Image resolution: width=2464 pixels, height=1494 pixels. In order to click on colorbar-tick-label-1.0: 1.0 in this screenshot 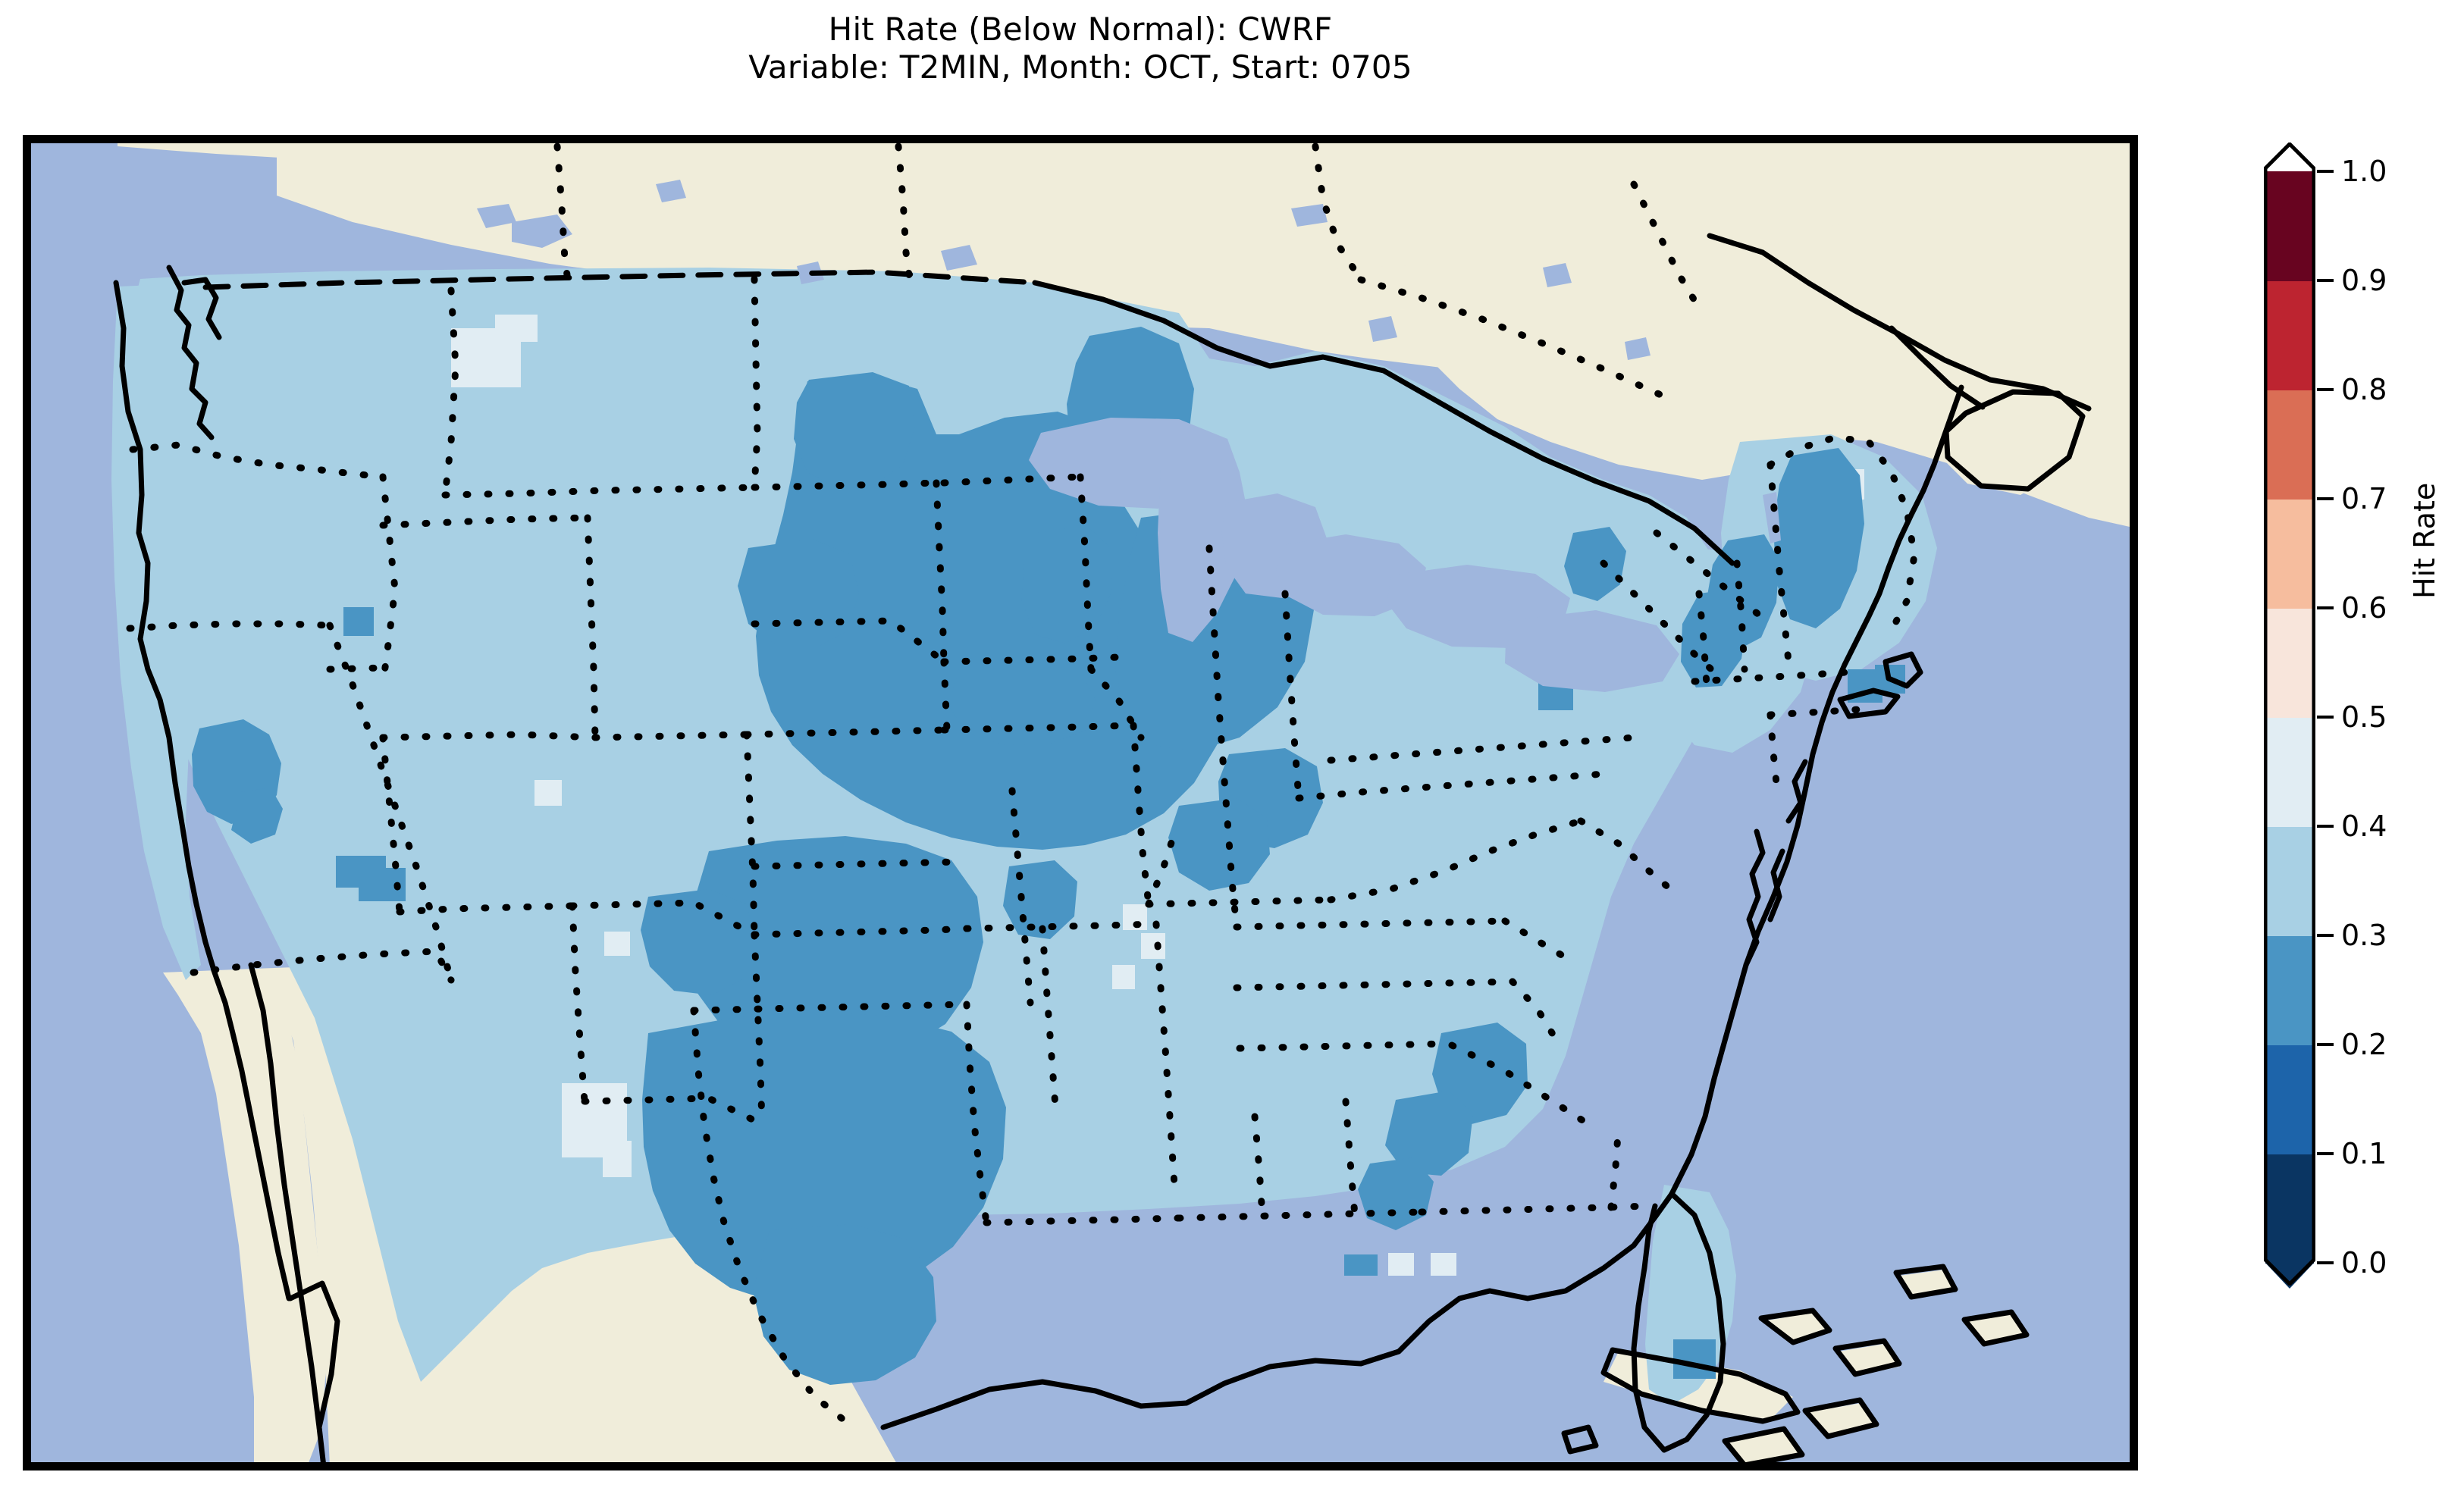, I will do `click(2364, 171)`.